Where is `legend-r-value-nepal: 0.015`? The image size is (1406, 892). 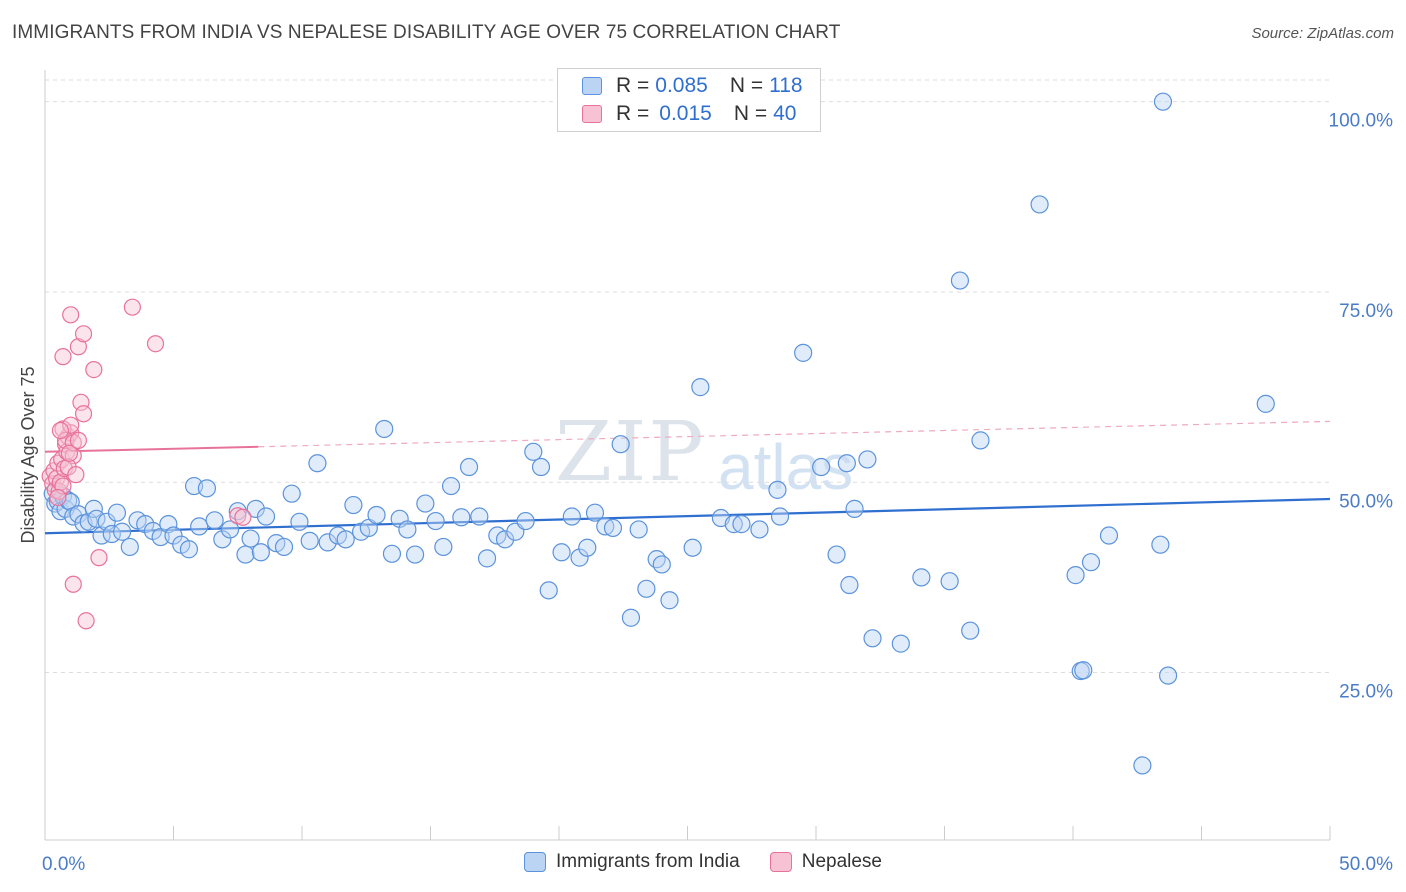
legend-r-value-nepal: 0.015 is located at coordinates (685, 113).